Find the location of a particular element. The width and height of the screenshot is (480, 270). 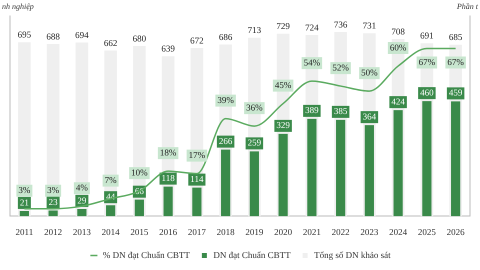

data-label: 736 is located at coordinates (341, 24).